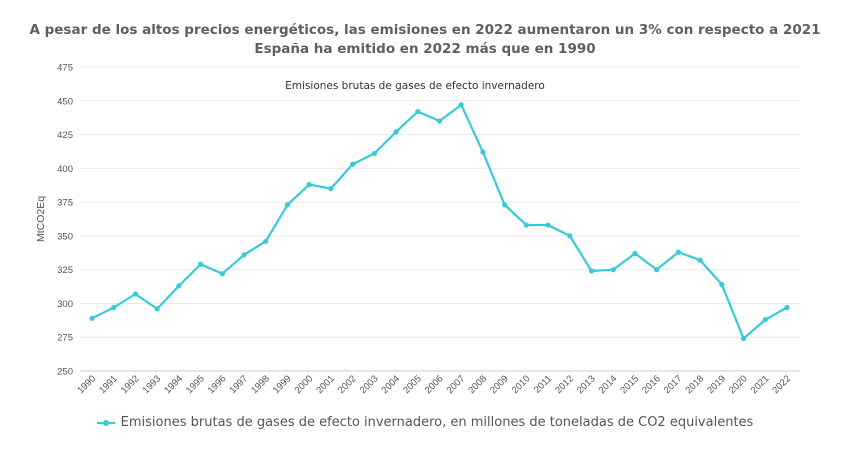  I want to click on y-axis-ticks: 250 275 300 325 350 375 400 425 450 475, so click(65, 220).